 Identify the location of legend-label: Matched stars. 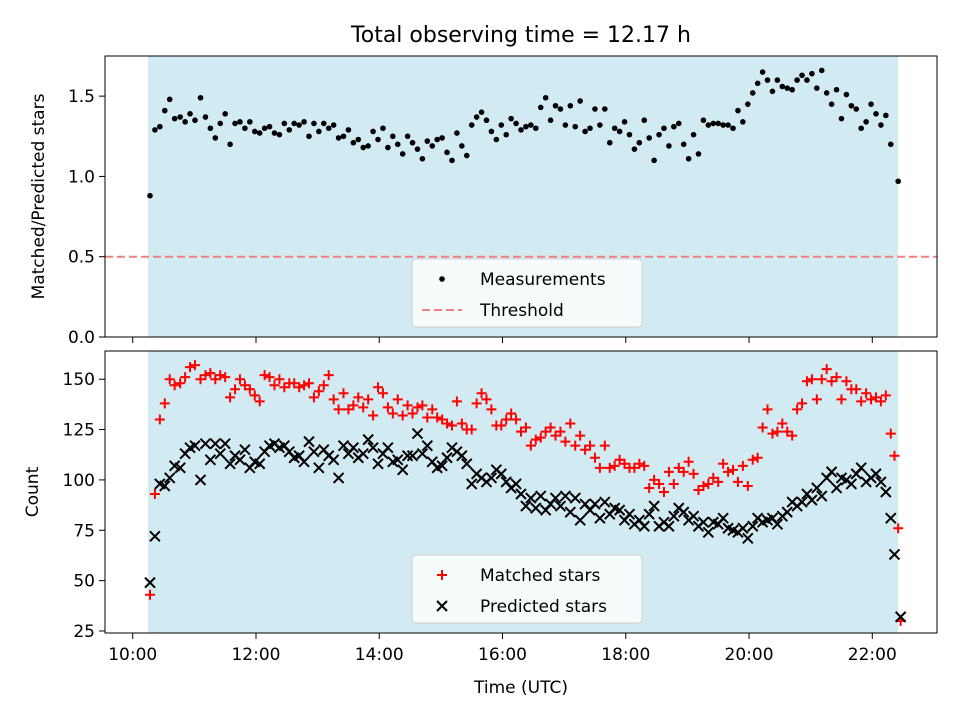
(540, 576).